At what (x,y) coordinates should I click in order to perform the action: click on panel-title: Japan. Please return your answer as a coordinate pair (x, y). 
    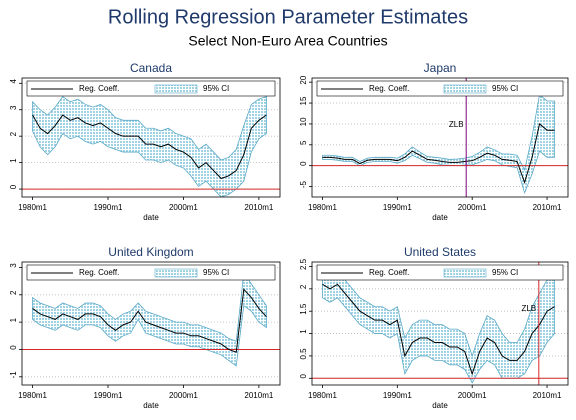
    Looking at the image, I should click on (440, 68).